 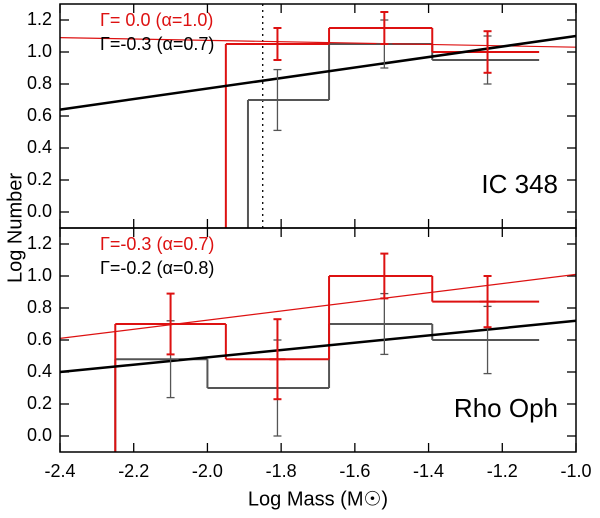 What do you see at coordinates (575, 471) in the screenshot?
I see `x-tick-label: -1.0` at bounding box center [575, 471].